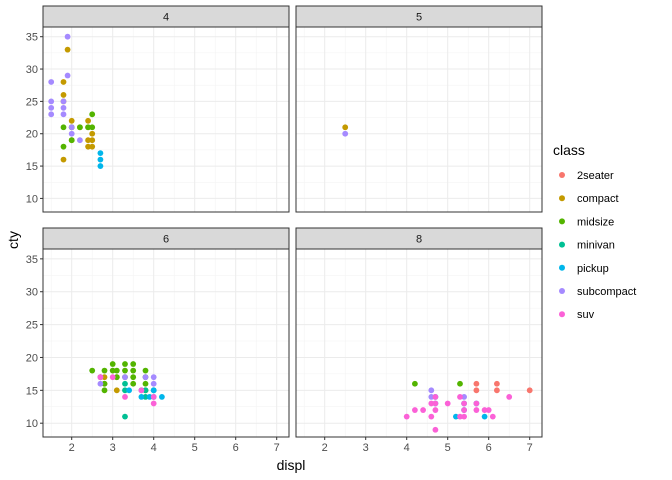  Describe the element at coordinates (72, 448) in the screenshot. I see `x-tick-label: 2` at that location.